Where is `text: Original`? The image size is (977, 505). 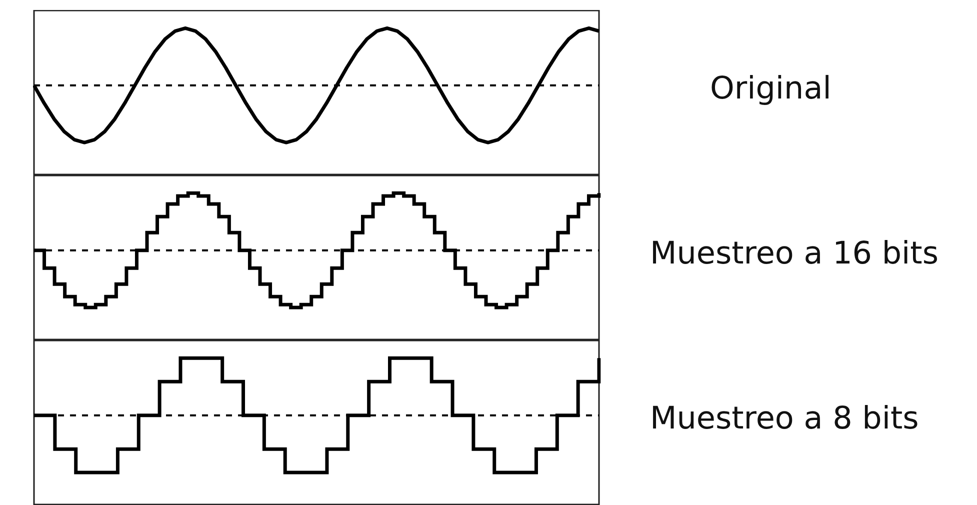
text: Original is located at coordinates (771, 88).